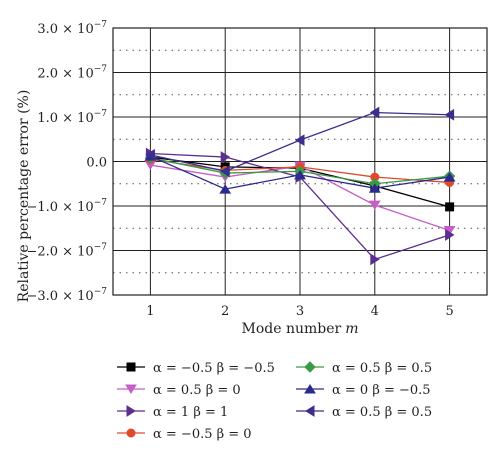 This screenshot has width=500, height=458. What do you see at coordinates (375, 311) in the screenshot?
I see `x-tick-label: 4` at bounding box center [375, 311].